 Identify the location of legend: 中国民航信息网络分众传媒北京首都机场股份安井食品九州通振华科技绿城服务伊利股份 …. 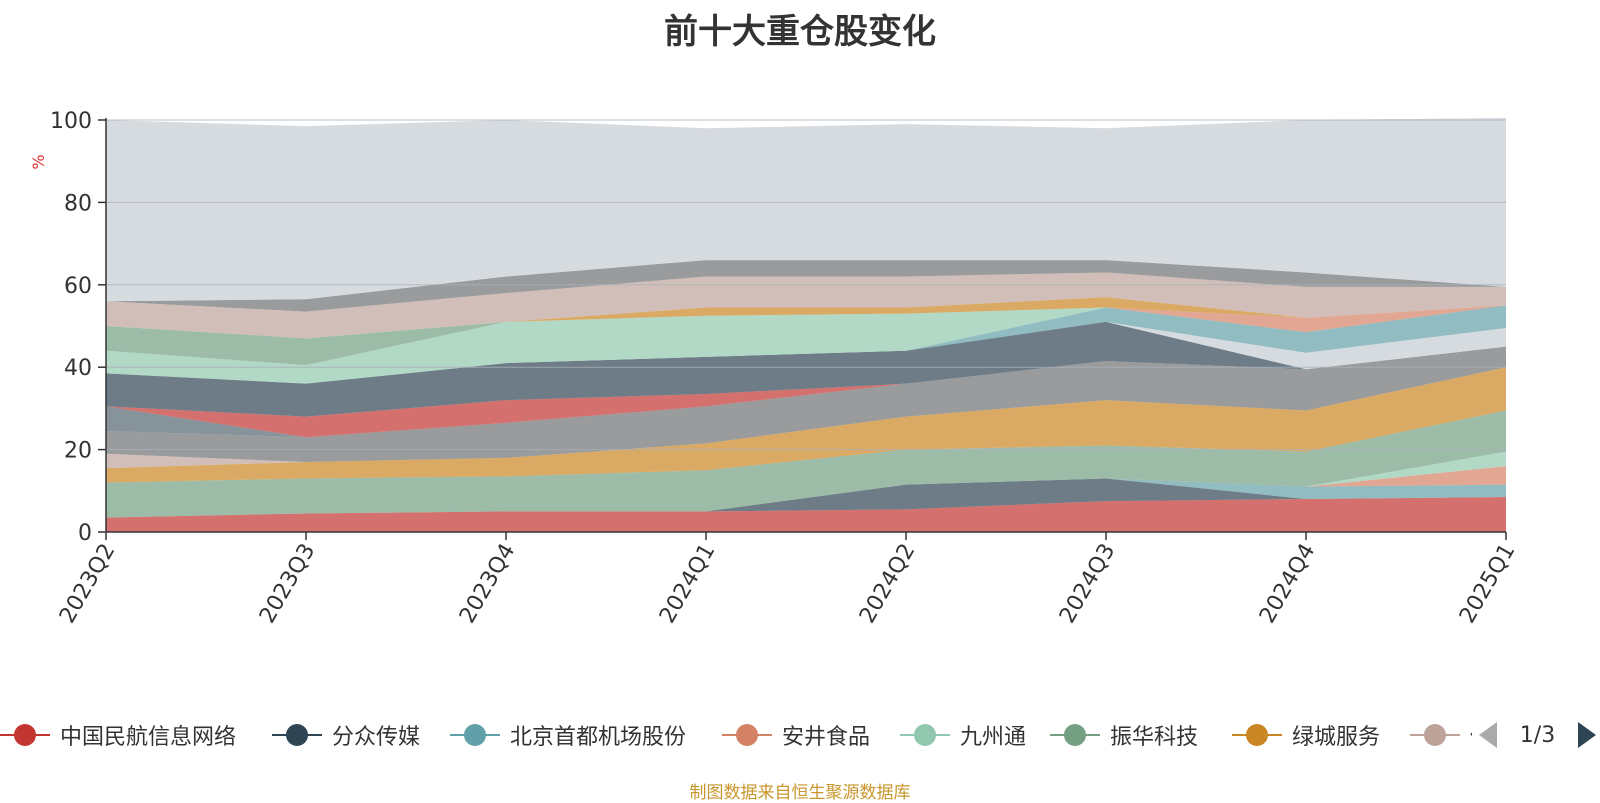
(800, 735).